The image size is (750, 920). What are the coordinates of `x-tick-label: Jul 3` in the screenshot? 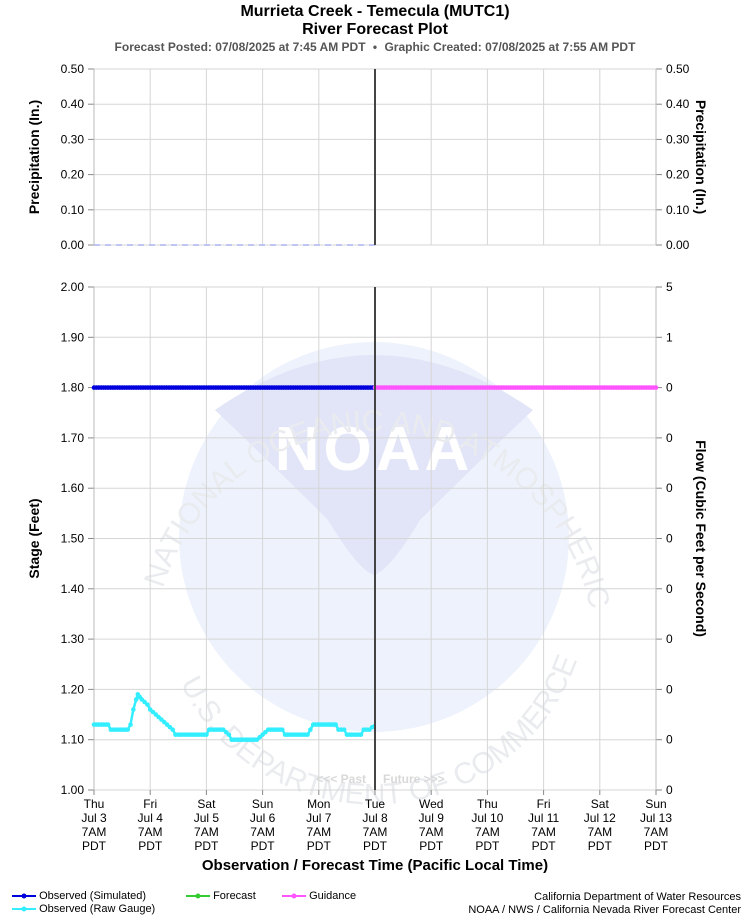 It's located at (94, 818).